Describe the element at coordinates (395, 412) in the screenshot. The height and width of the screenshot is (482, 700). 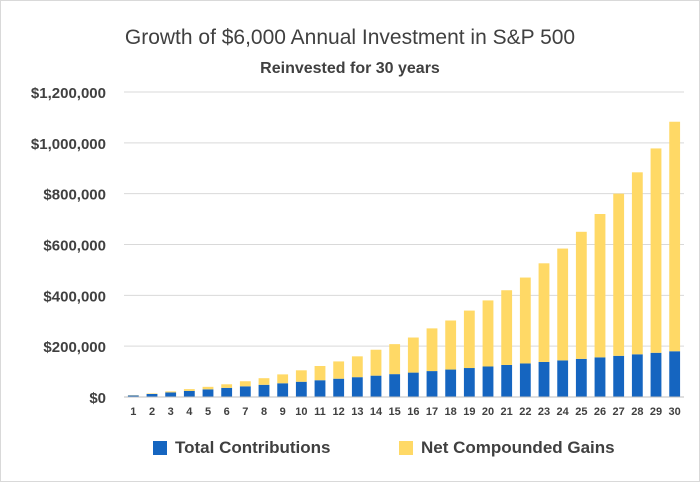
I see `x-tick-label: 15` at that location.